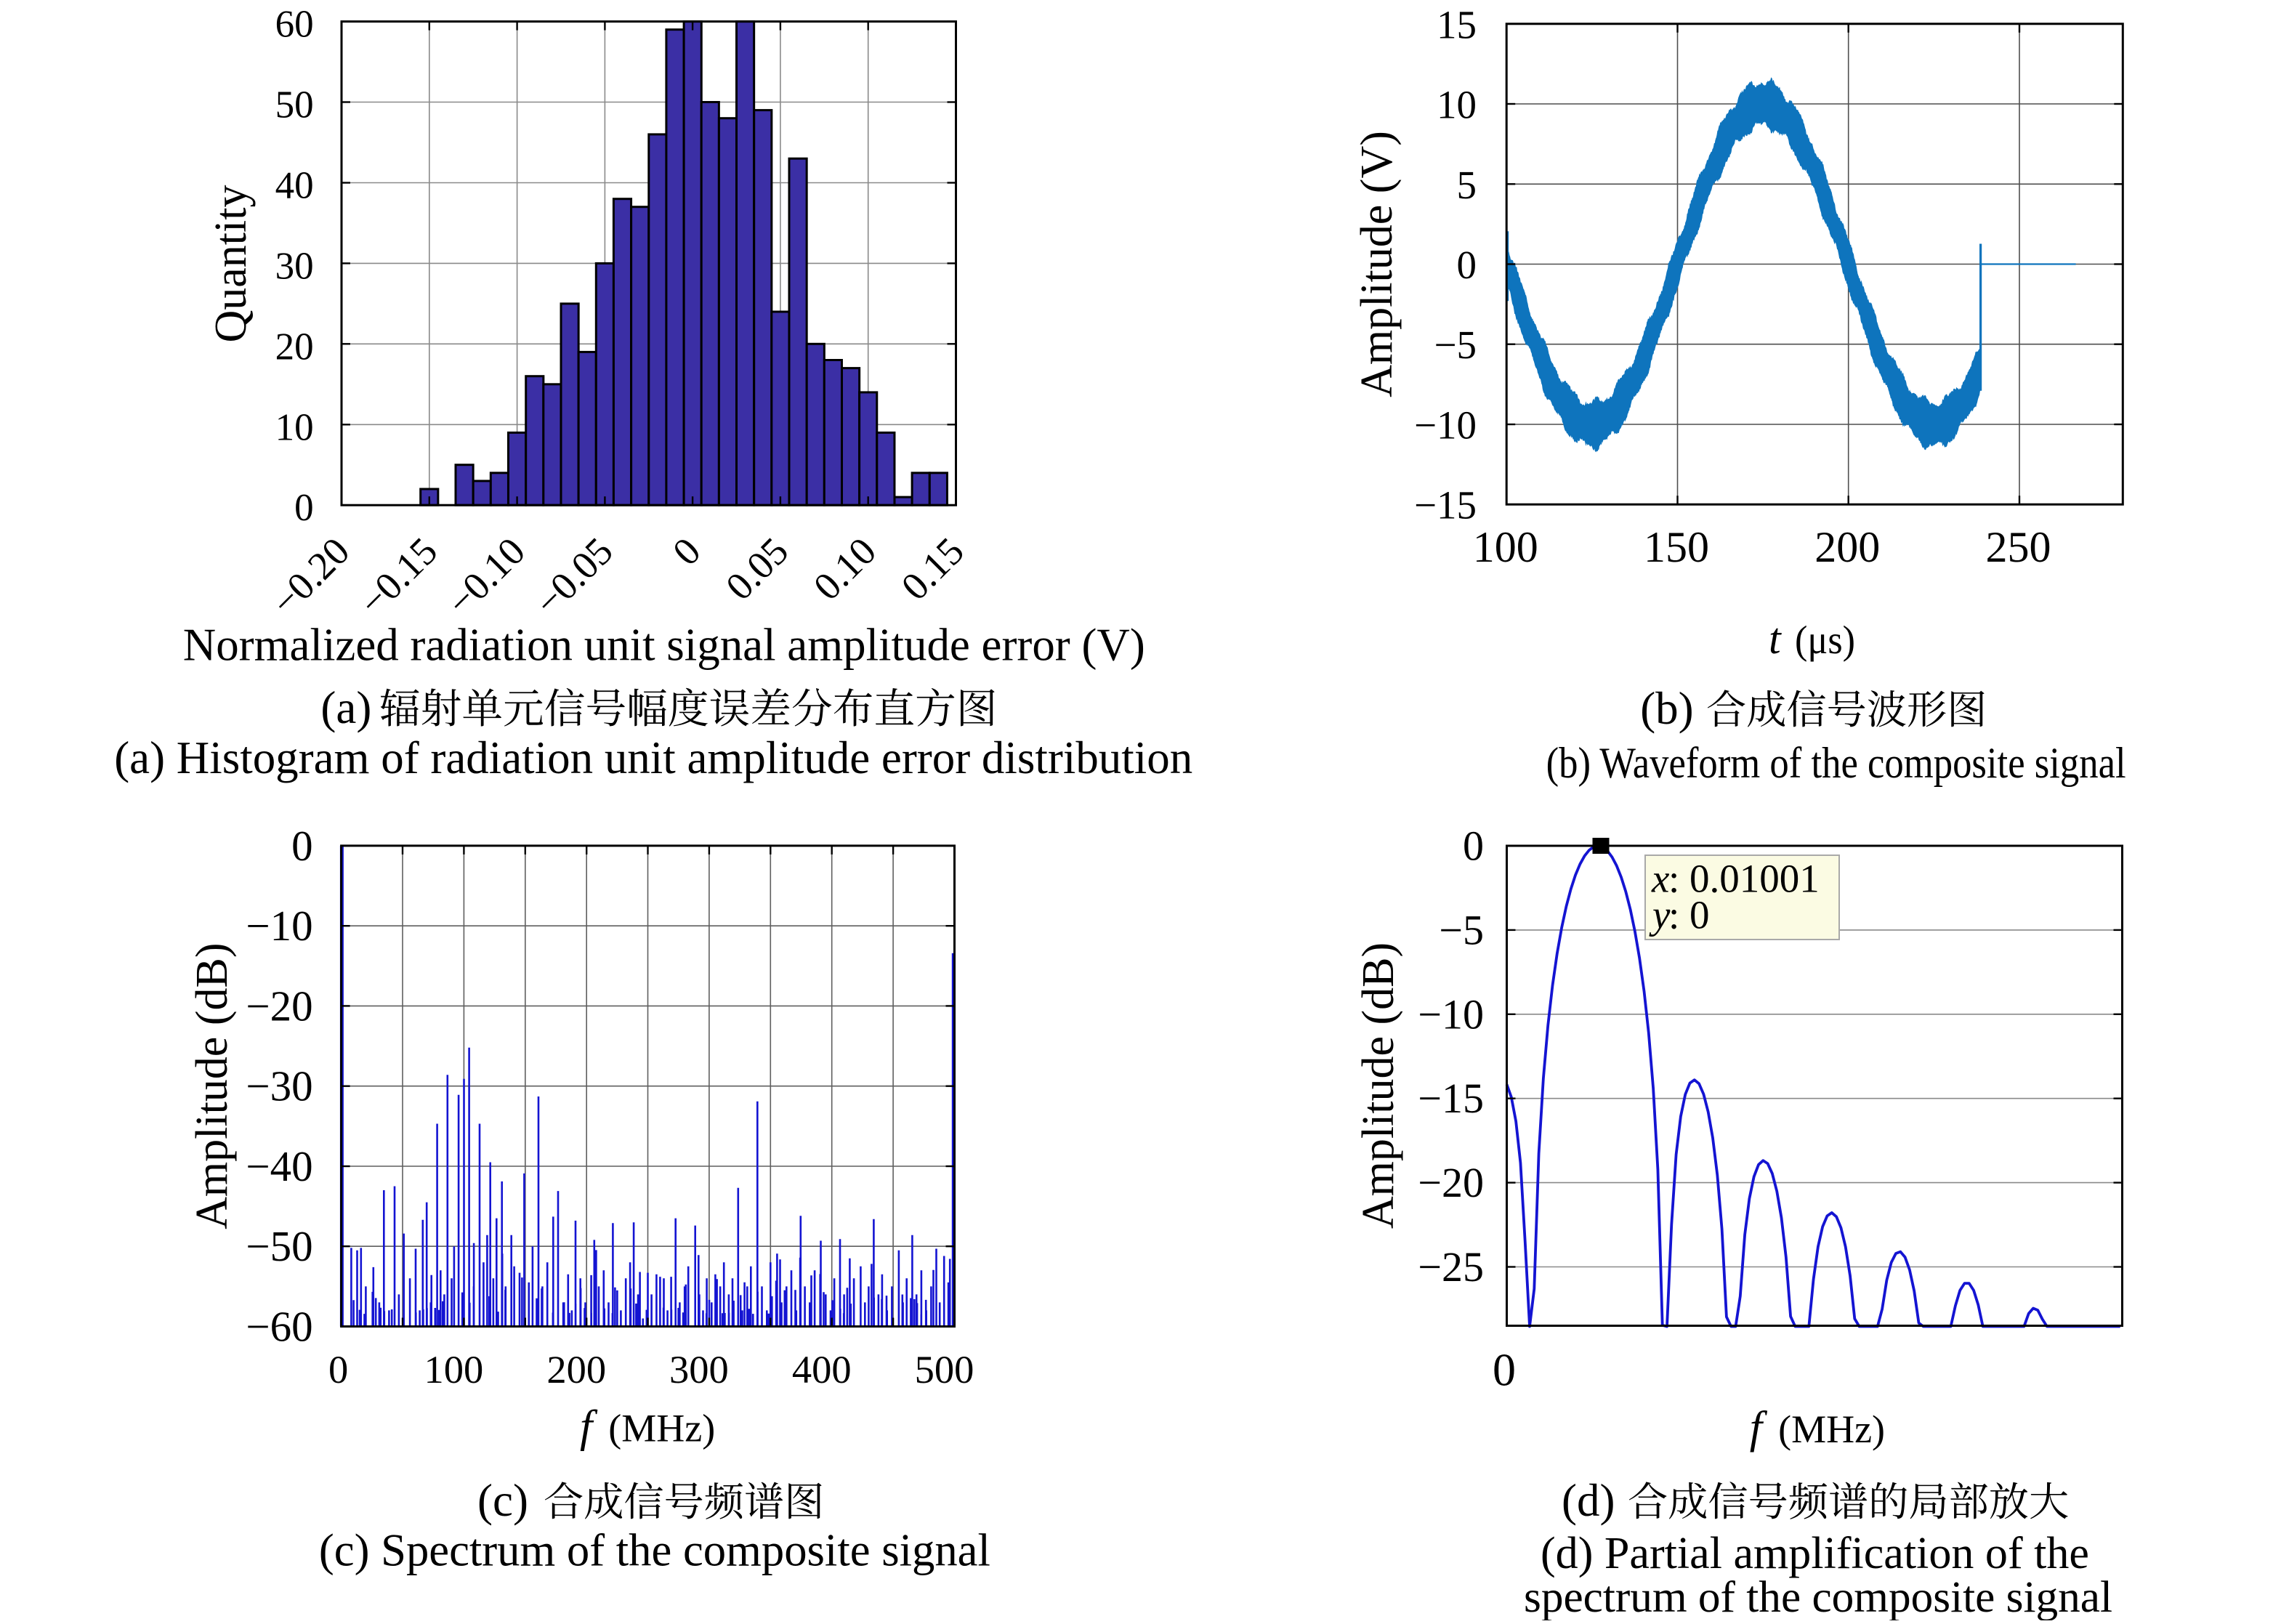  What do you see at coordinates (1457, 24) in the screenshot?
I see `svg-text: 15` at bounding box center [1457, 24].